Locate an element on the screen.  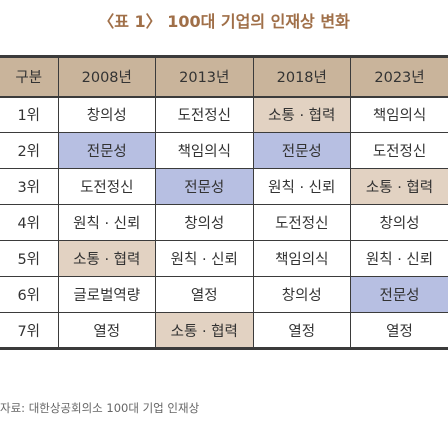
rank-cell: 4위 is located at coordinates (29, 222).